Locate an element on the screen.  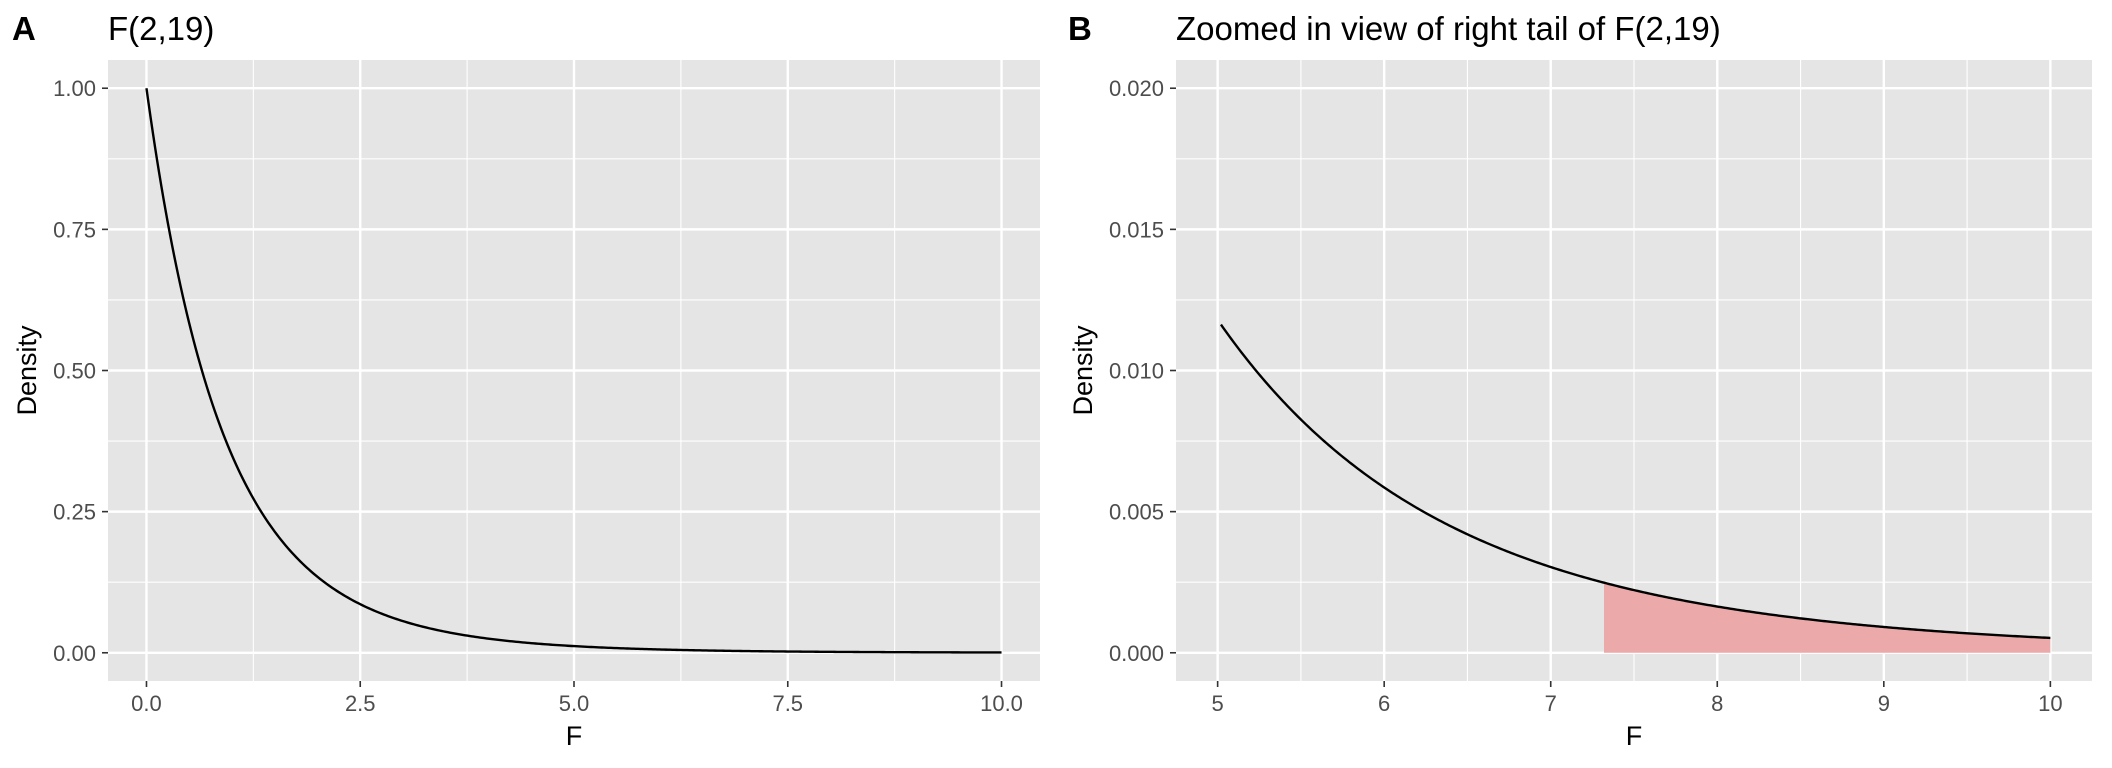
panel-a-y-ticks: 0.00 0.25 0.50 0.75 1.00 is located at coordinates (80, 371).